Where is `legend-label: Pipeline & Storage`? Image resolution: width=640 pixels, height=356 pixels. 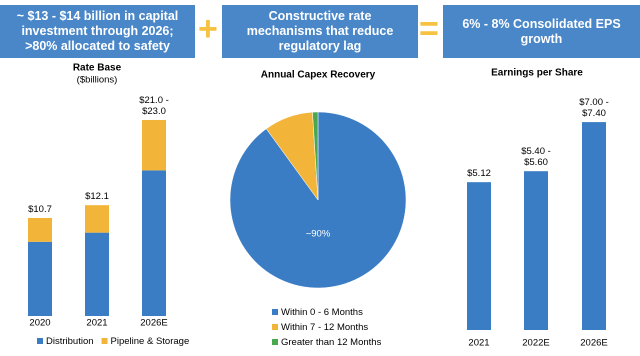
legend-label: Pipeline & Storage is located at coordinates (150, 341).